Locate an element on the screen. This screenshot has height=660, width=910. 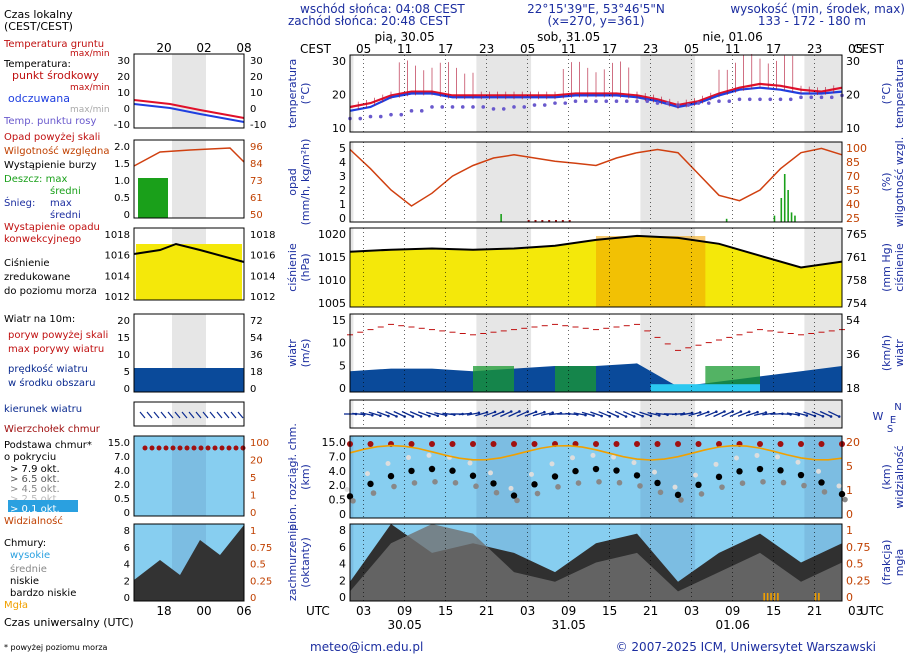
sunset-label: zachód słońca: 20:48 CEST is located at coordinates (369, 21).